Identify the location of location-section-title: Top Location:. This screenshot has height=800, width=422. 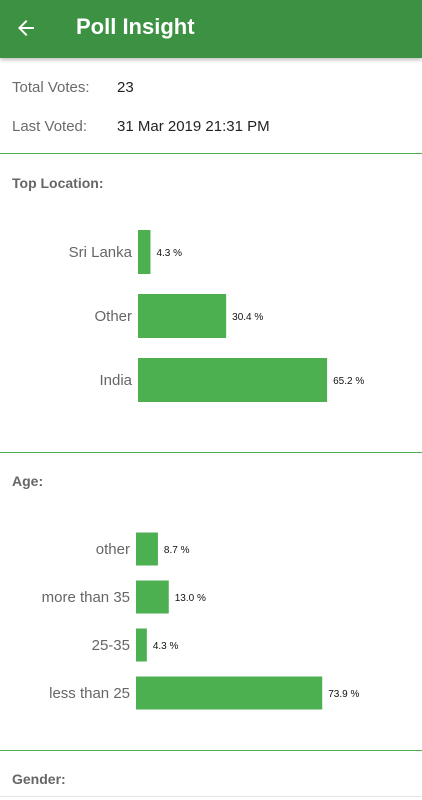
(58, 183).